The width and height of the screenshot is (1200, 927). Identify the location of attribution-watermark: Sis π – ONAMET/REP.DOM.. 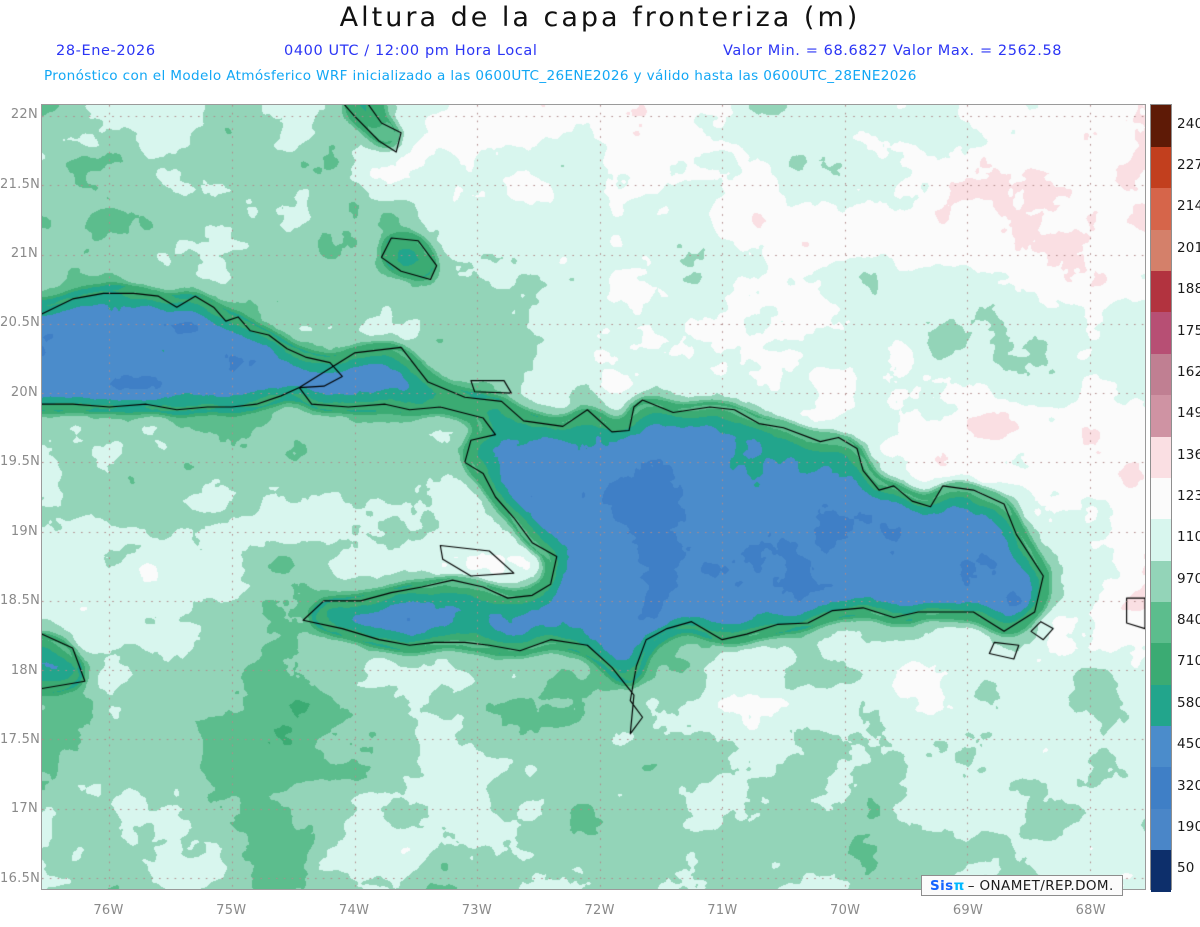
(1022, 885).